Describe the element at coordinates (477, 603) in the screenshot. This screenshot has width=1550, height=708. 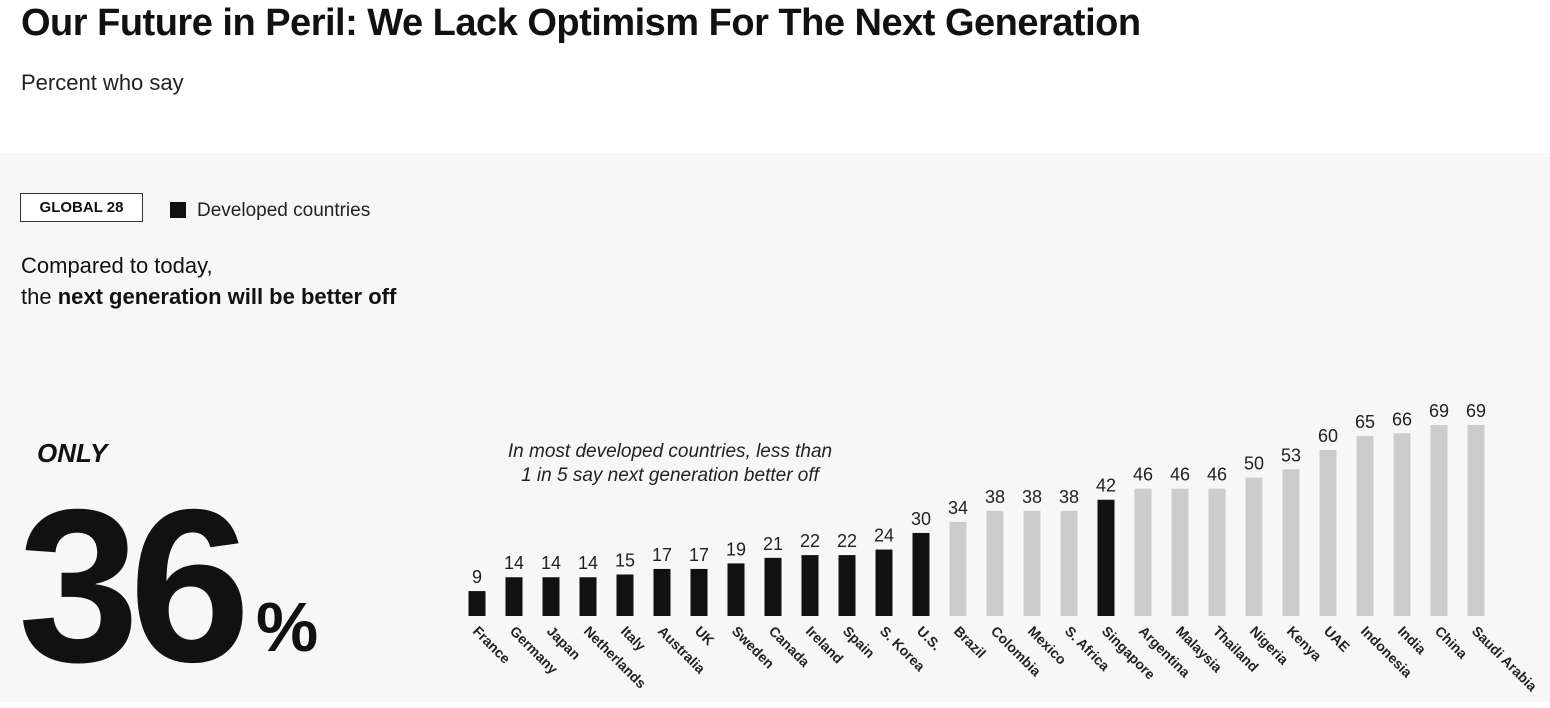
I see `bar-france` at that location.